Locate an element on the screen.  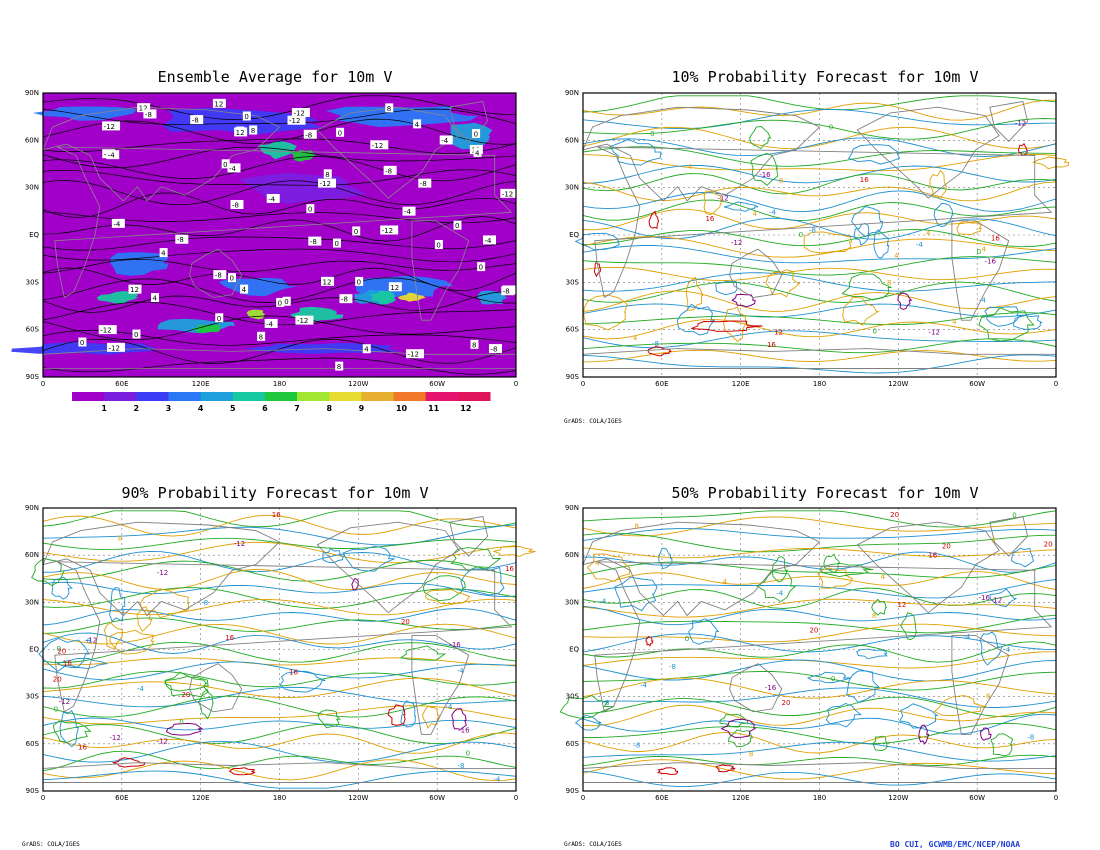
lon-tick-label: 60W is located at coordinates (437, 384).